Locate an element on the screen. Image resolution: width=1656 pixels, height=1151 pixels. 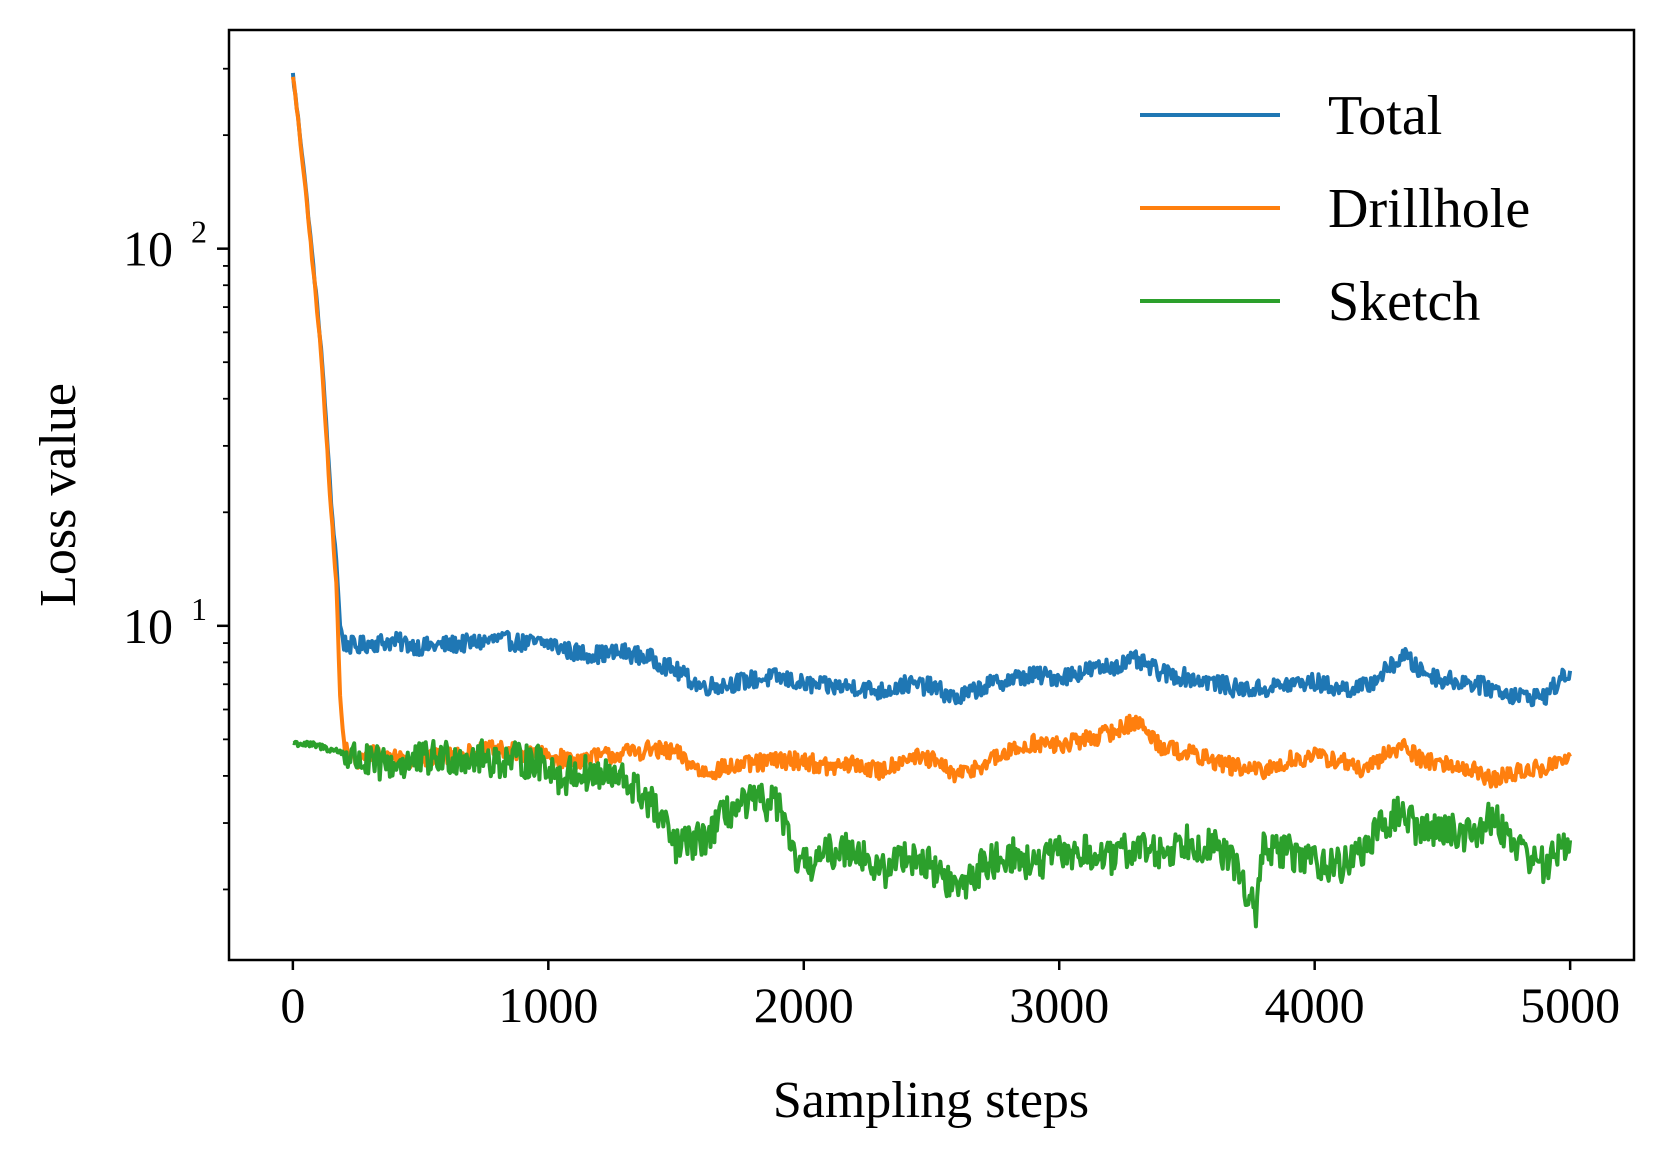
x-tick-label: 0 is located at coordinates (292, 1005).